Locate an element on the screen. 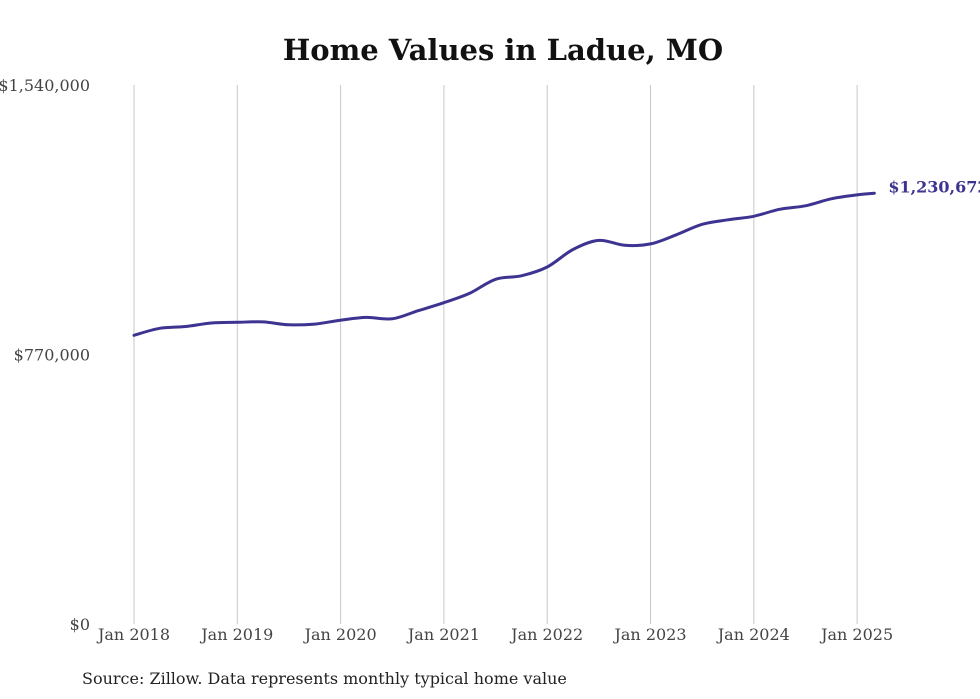  x-tick-label: Jan 2020 is located at coordinates (340, 634).